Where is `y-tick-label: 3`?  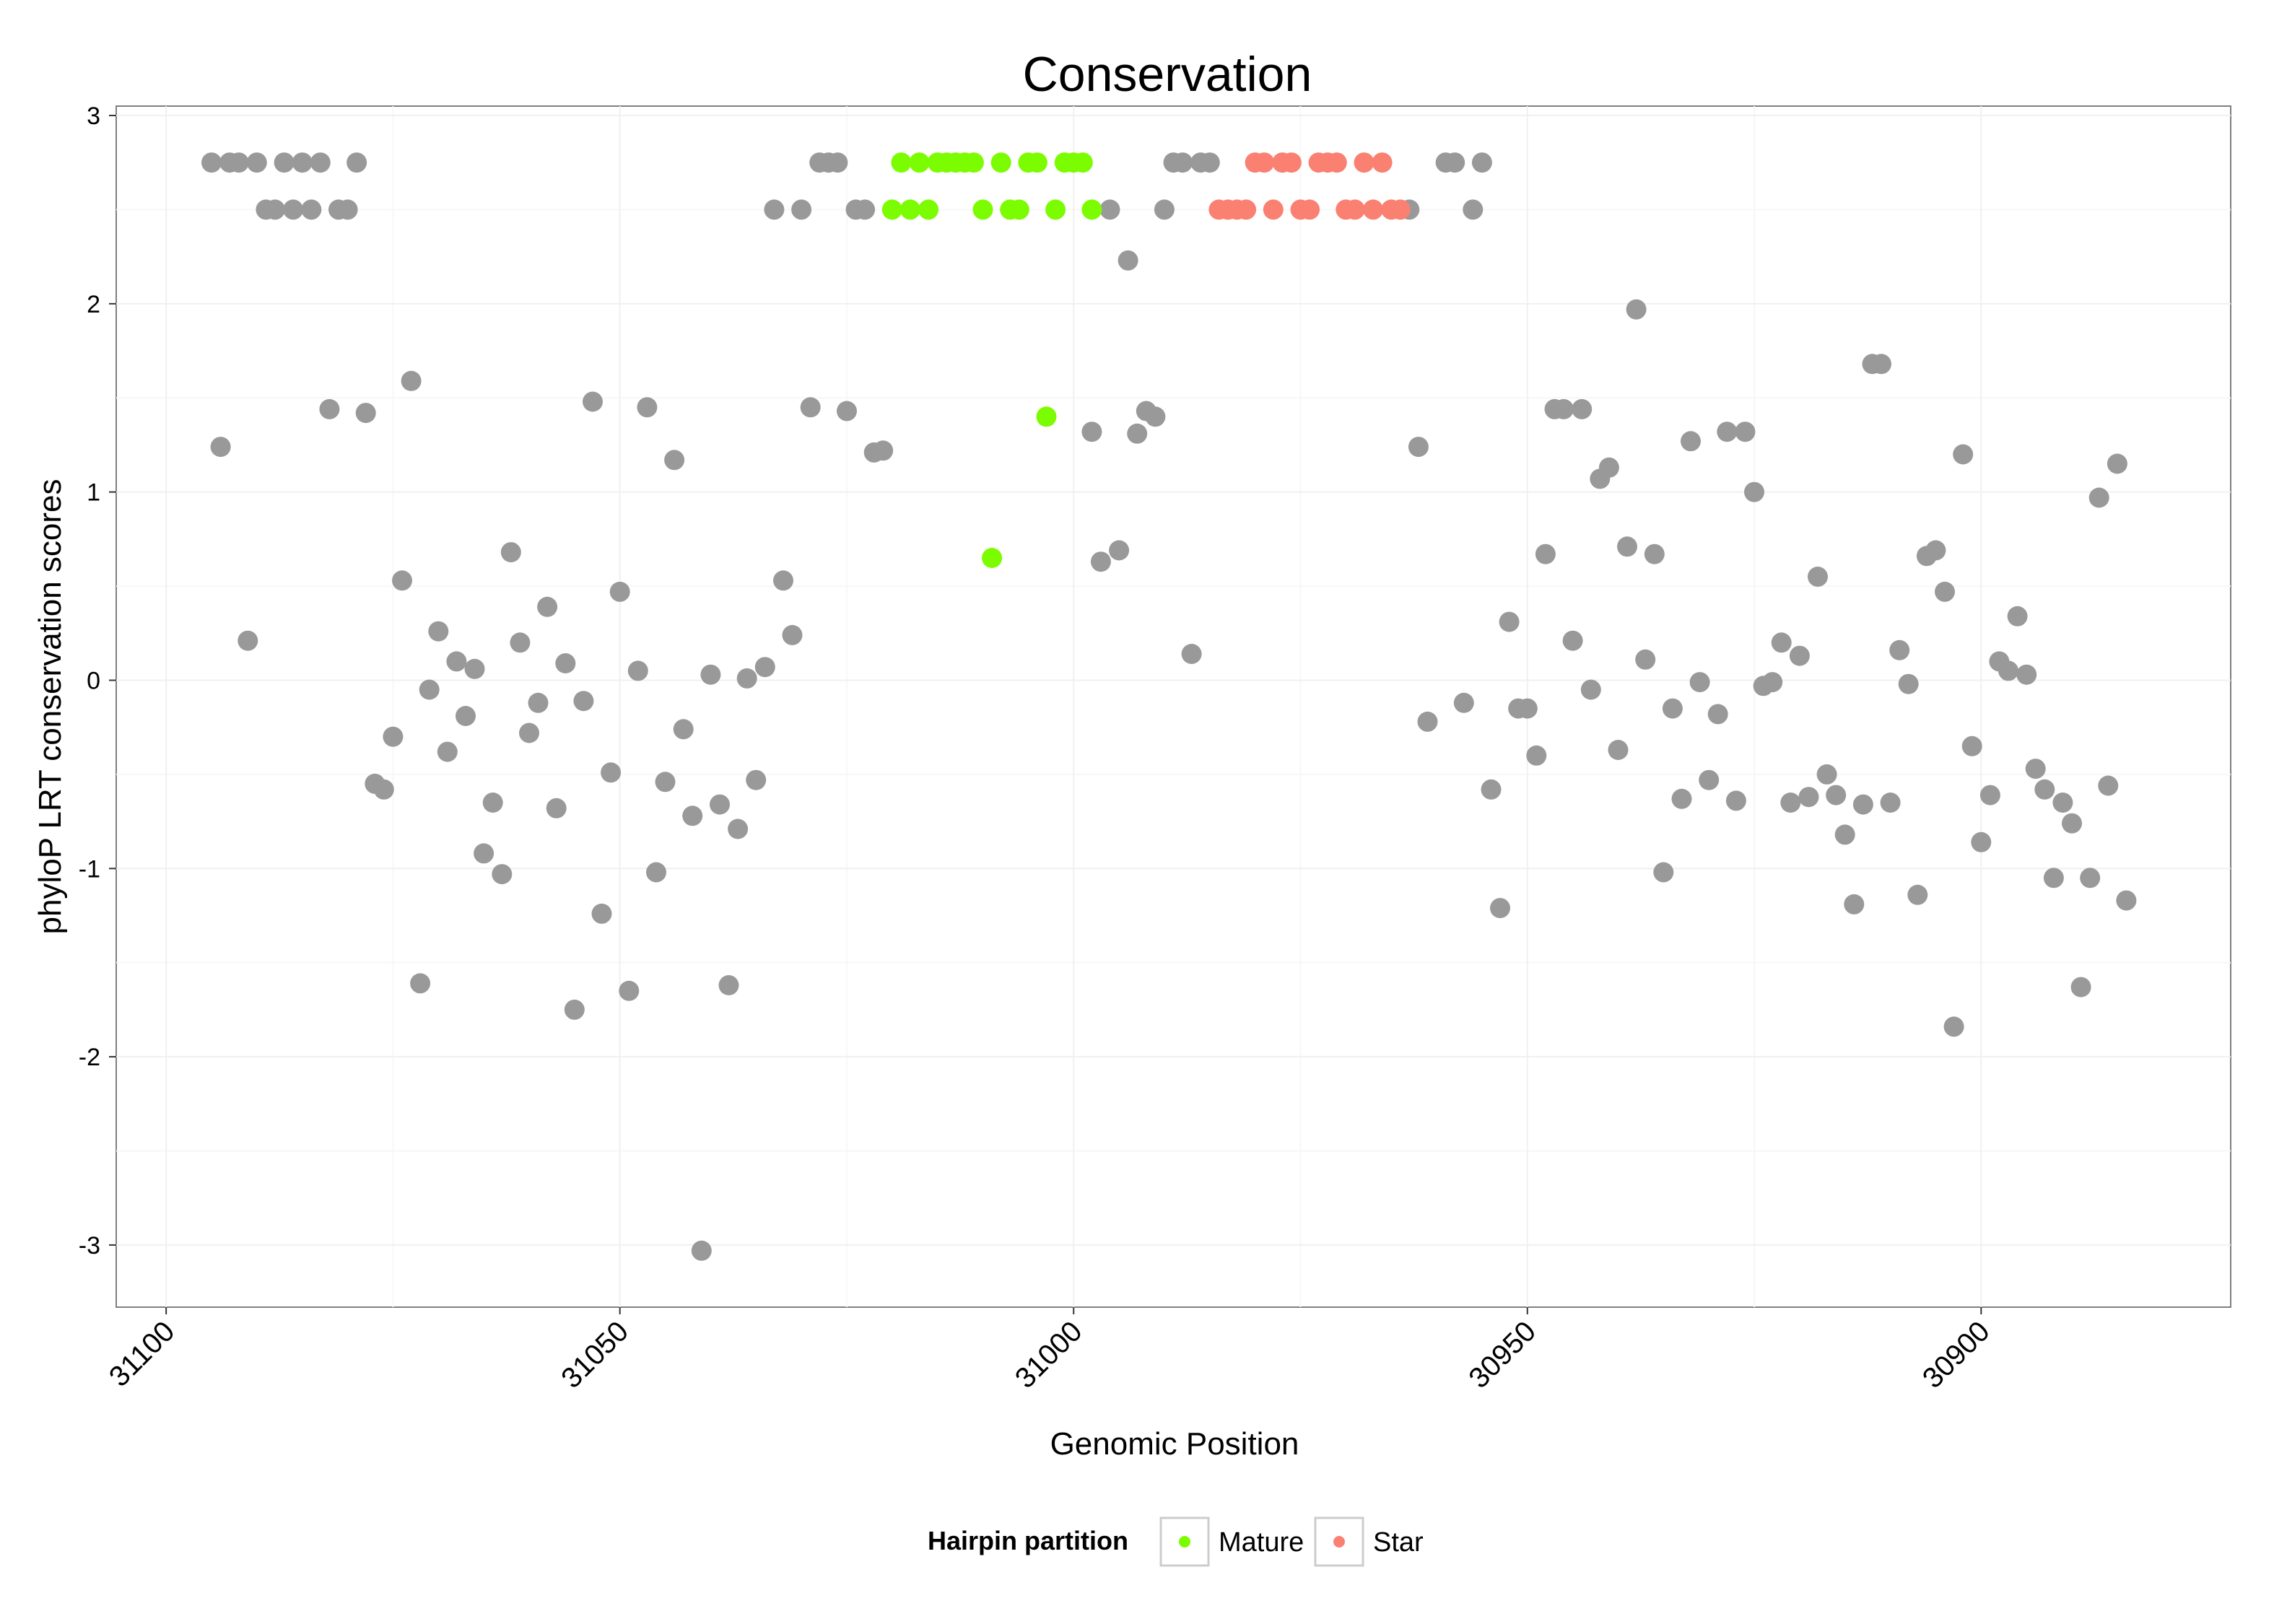 y-tick-label: 3 is located at coordinates (94, 116).